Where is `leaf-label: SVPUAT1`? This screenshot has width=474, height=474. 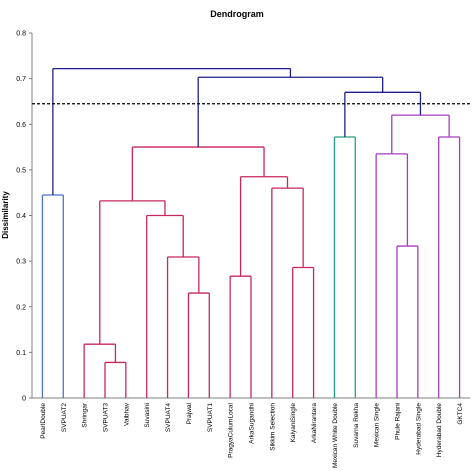 leaf-label: SVPUAT1 is located at coordinates (210, 418).